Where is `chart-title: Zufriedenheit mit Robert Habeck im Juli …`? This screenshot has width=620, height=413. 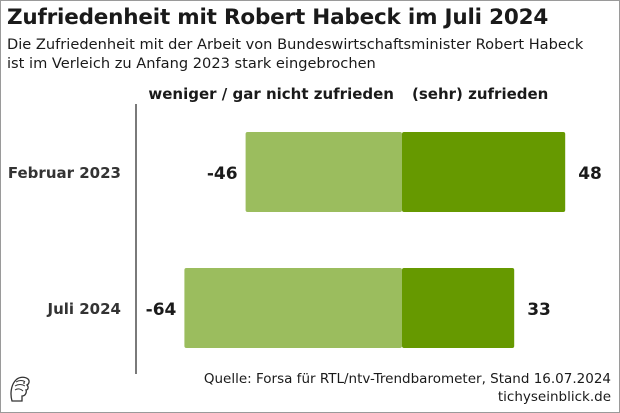 chart-title: Zufriedenheit mit Robert Habeck im Juli … is located at coordinates (278, 17).